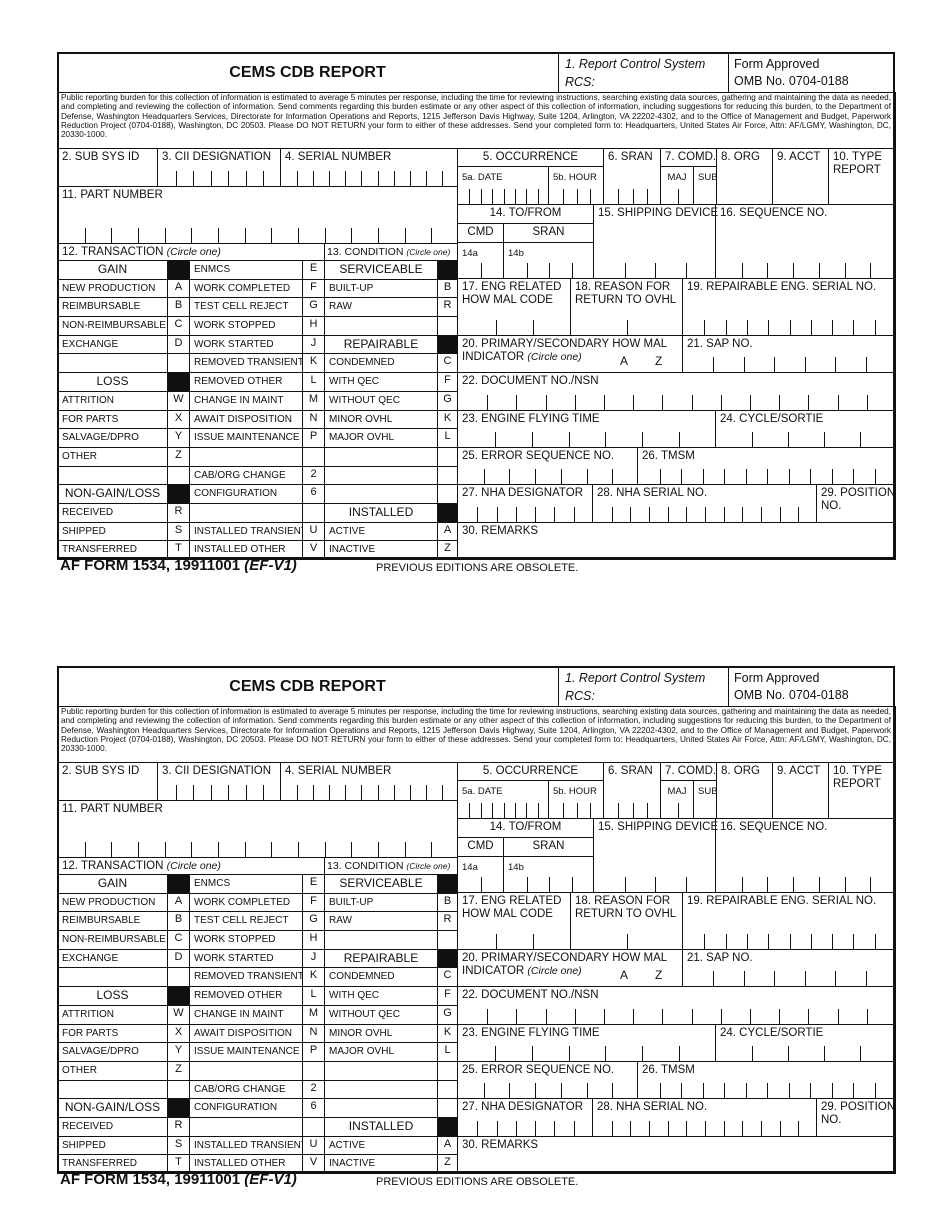 Image resolution: width=950 pixels, height=1230 pixels. I want to click on code-option: N, so click(313, 1033).